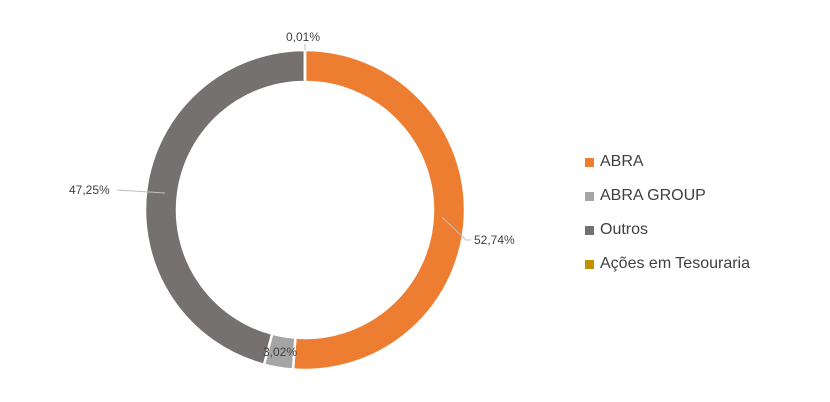 This screenshot has height=402, width=830. Describe the element at coordinates (280, 352) in the screenshot. I see `data-label-abra-group: 3,02%` at that location.